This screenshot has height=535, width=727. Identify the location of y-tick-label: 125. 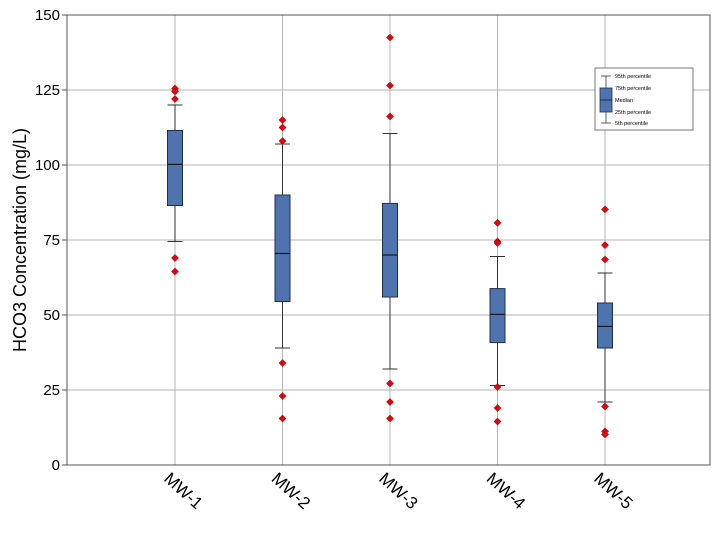
(47, 90).